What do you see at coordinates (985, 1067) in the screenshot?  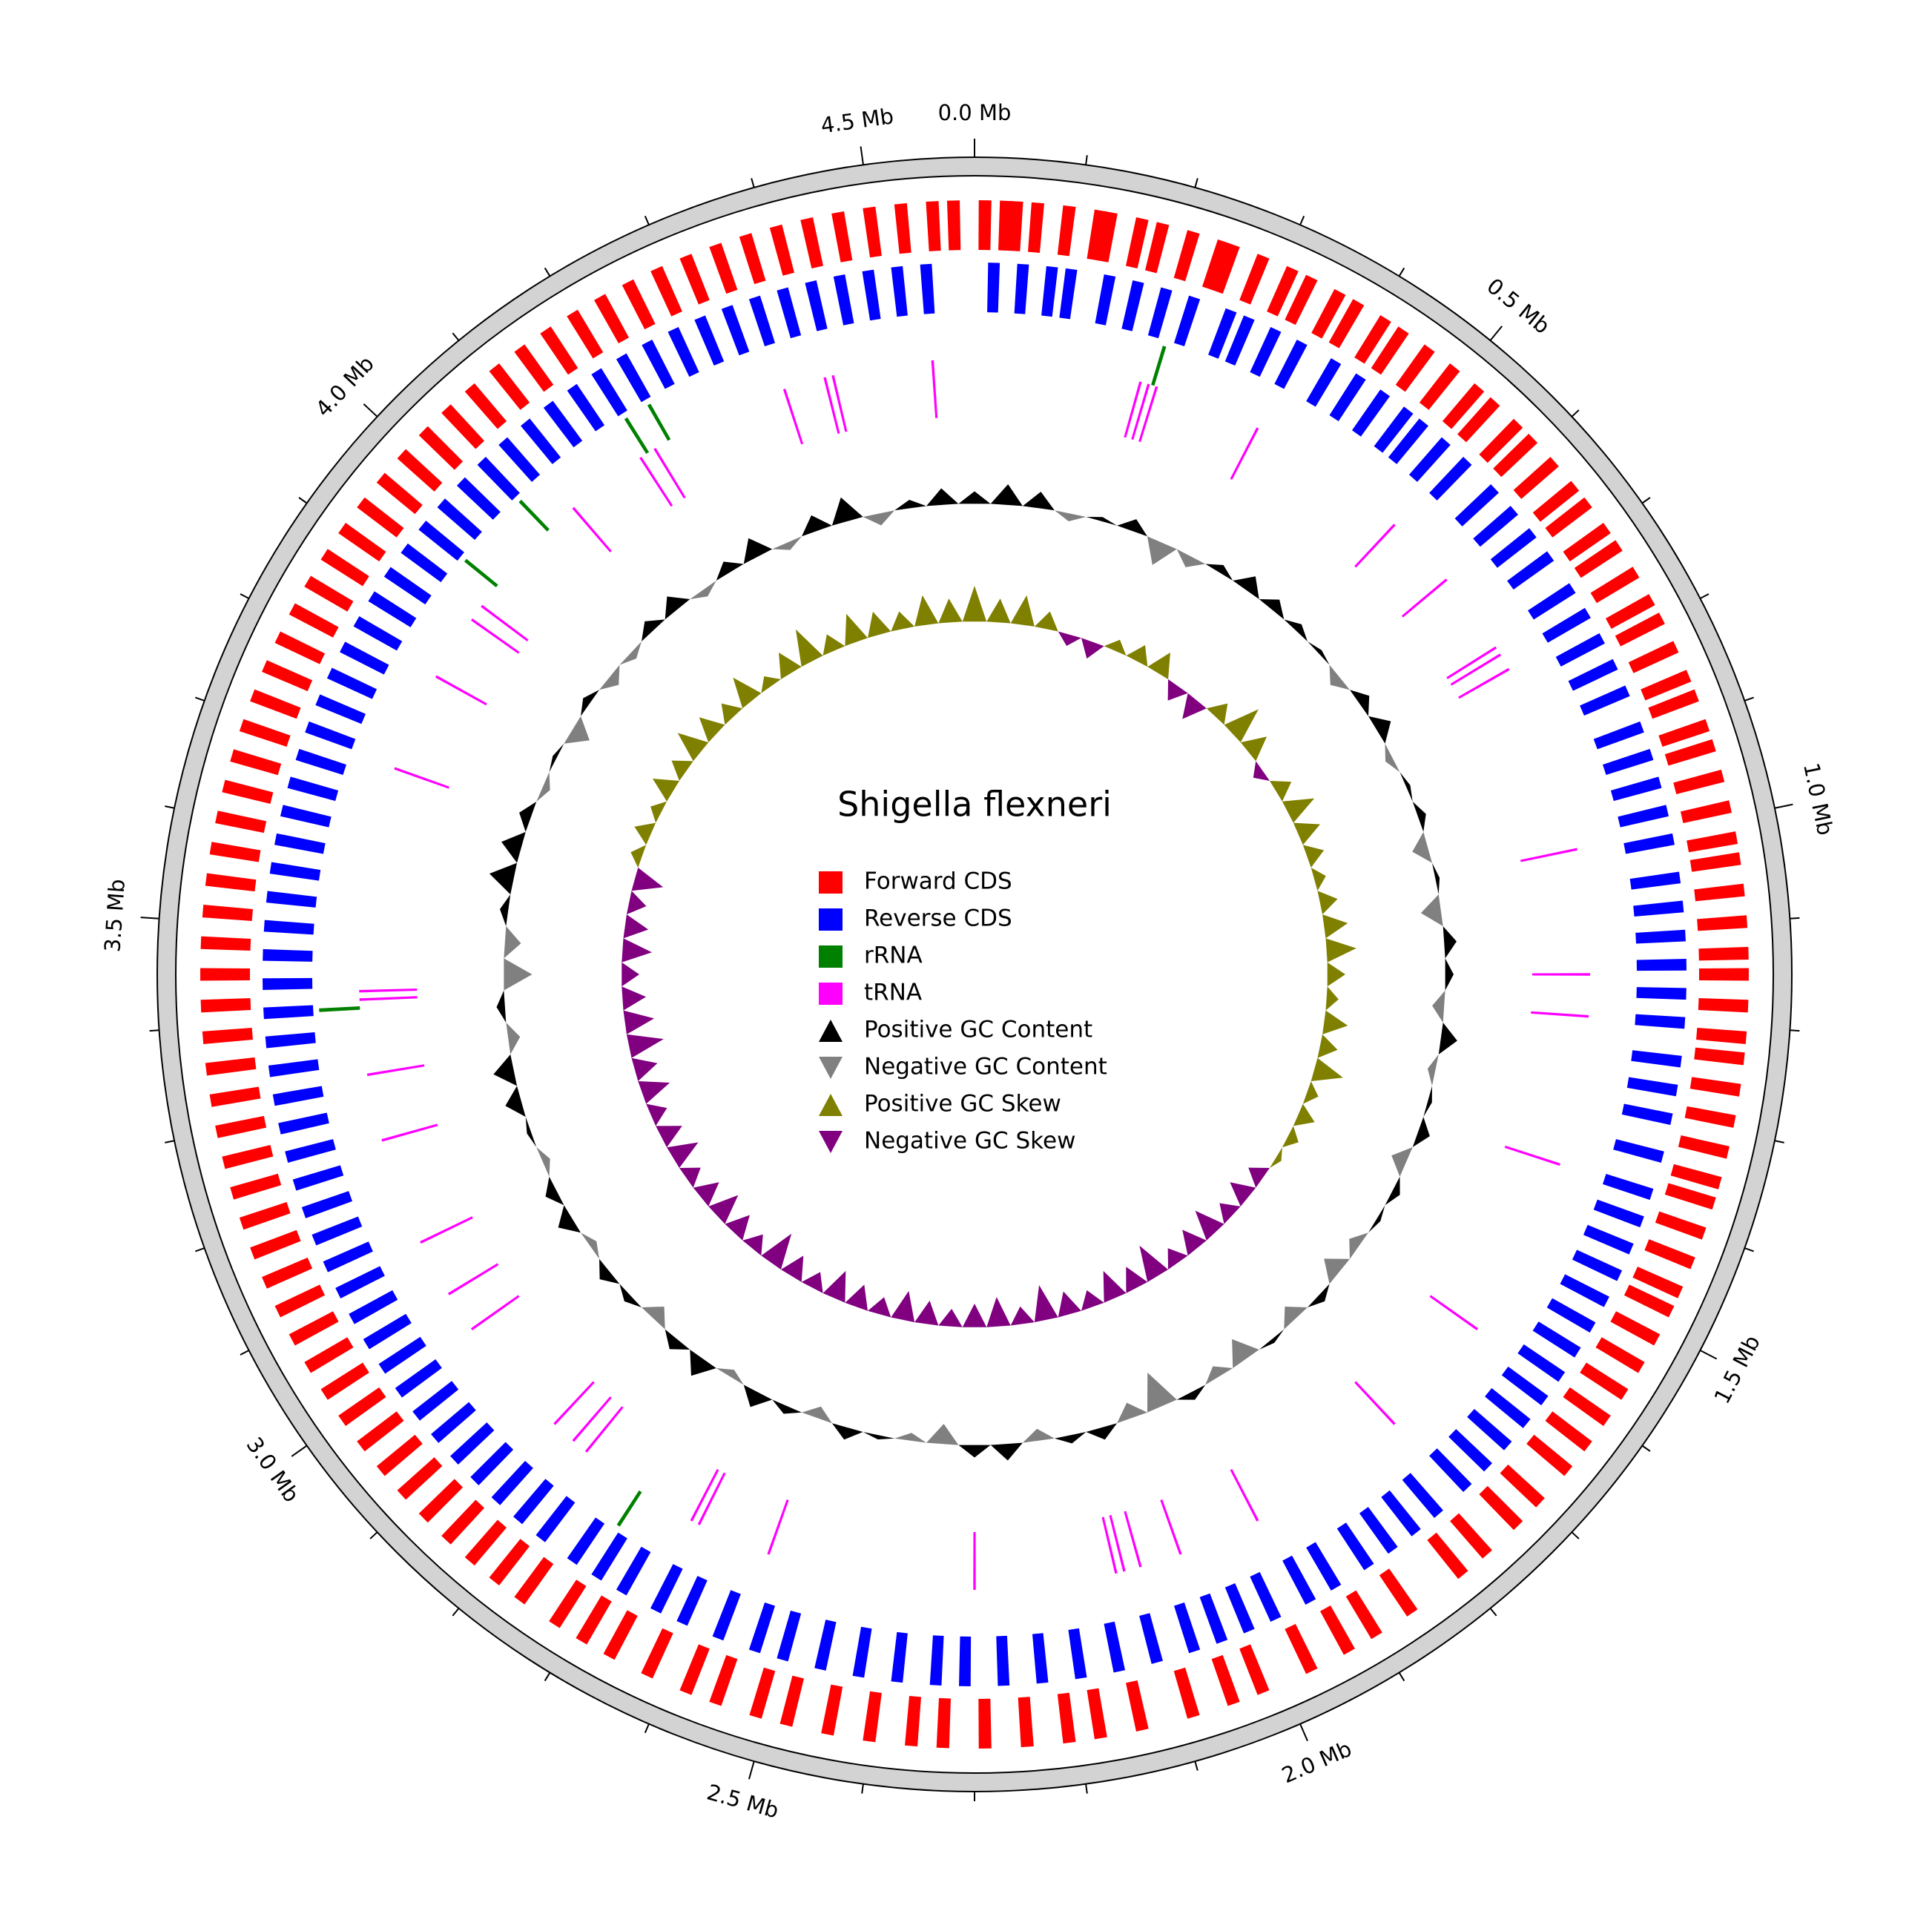 I see `legend-label: Negative GC Content` at bounding box center [985, 1067].